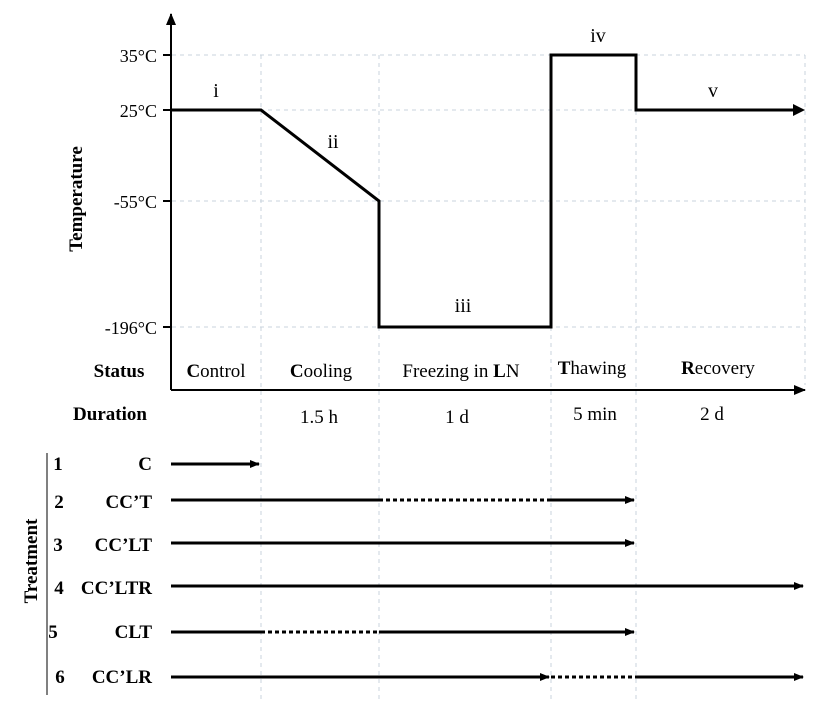 The image size is (817, 703). Describe the element at coordinates (167, 191) in the screenshot. I see `y-axis-ticks` at that location.